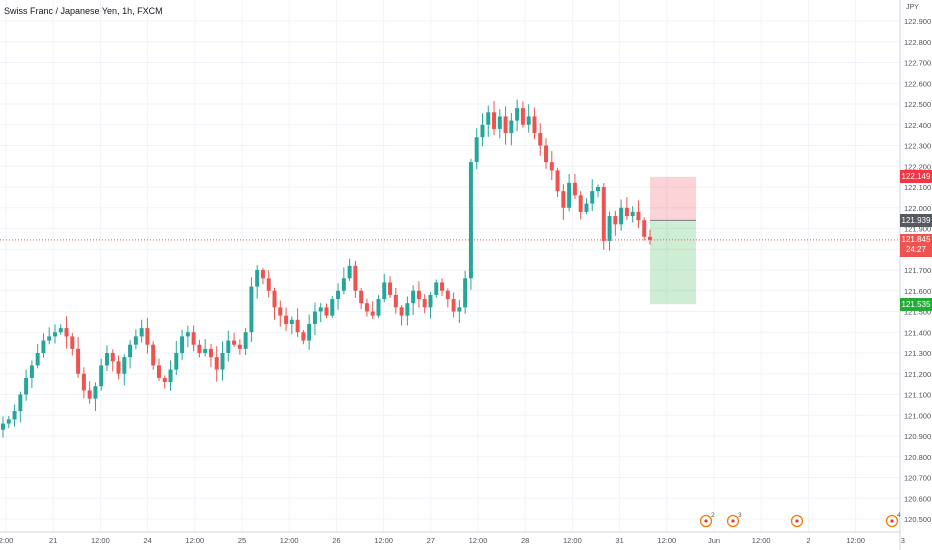  Describe the element at coordinates (916, 177) in the screenshot. I see `stop-loss-price-label: 122.149` at that location.